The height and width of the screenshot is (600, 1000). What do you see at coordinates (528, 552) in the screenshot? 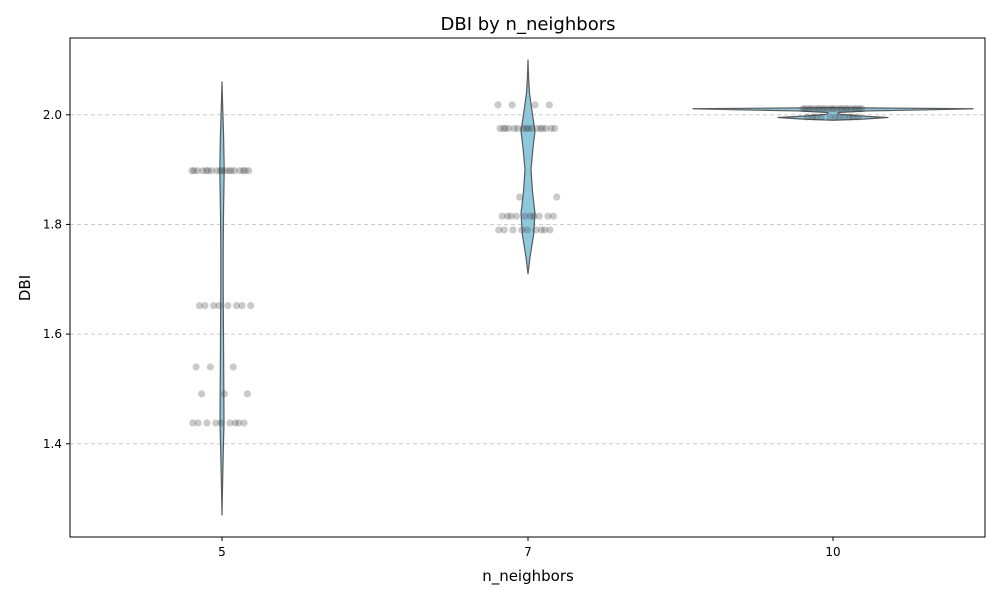
I see `x-tick-label: 7` at bounding box center [528, 552].